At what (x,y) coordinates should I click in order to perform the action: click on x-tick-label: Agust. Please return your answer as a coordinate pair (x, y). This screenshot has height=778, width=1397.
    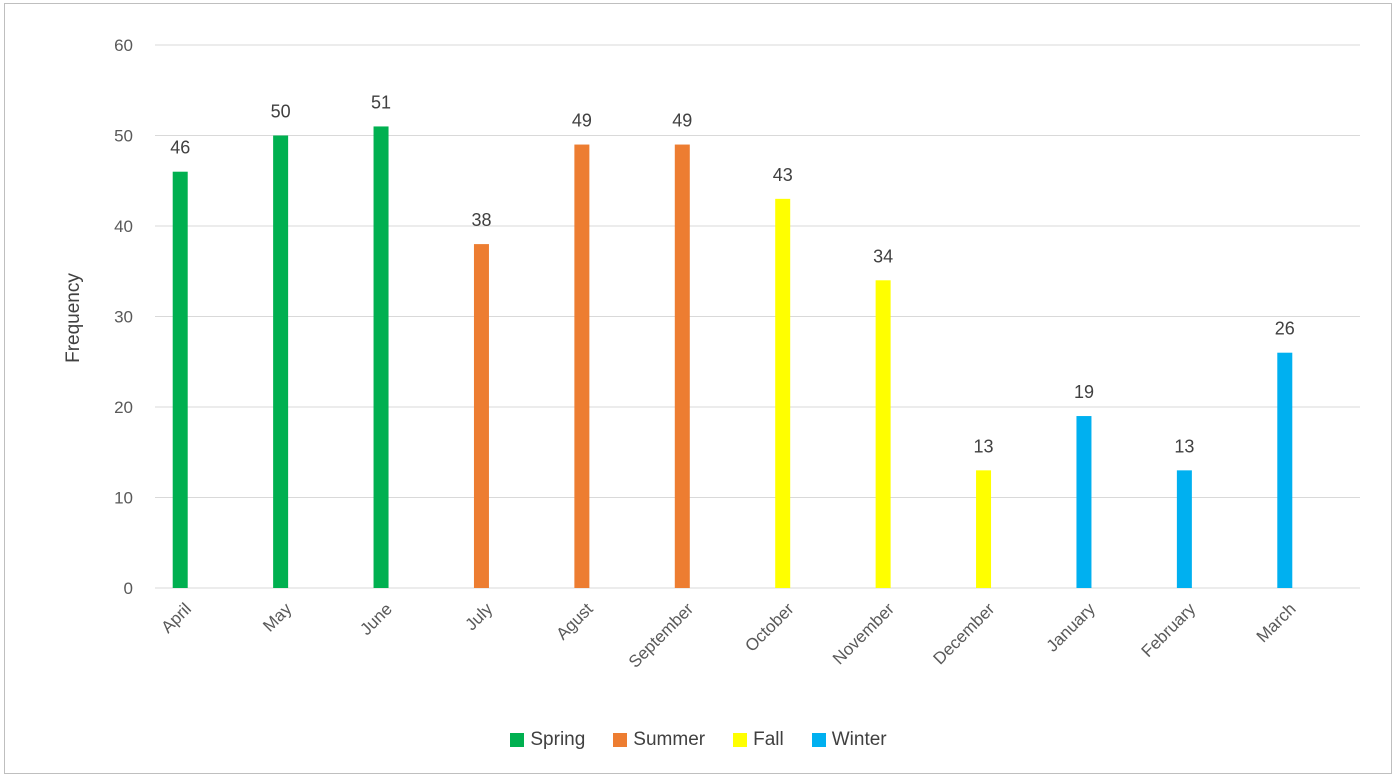
    Looking at the image, I should click on (575, 621).